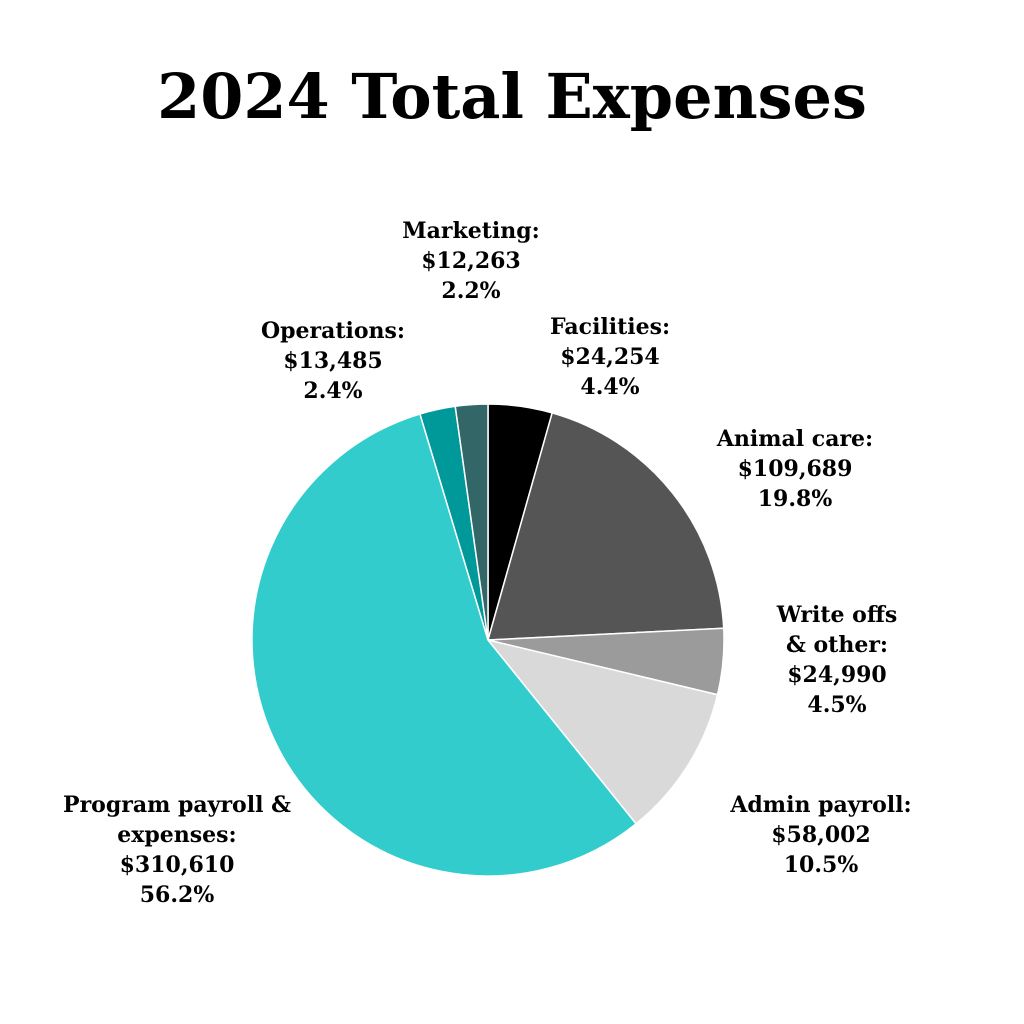 This screenshot has width=1024, height=1024. What do you see at coordinates (795, 499) in the screenshot?
I see `slice-label-animal-care-percent: 19.8%` at bounding box center [795, 499].